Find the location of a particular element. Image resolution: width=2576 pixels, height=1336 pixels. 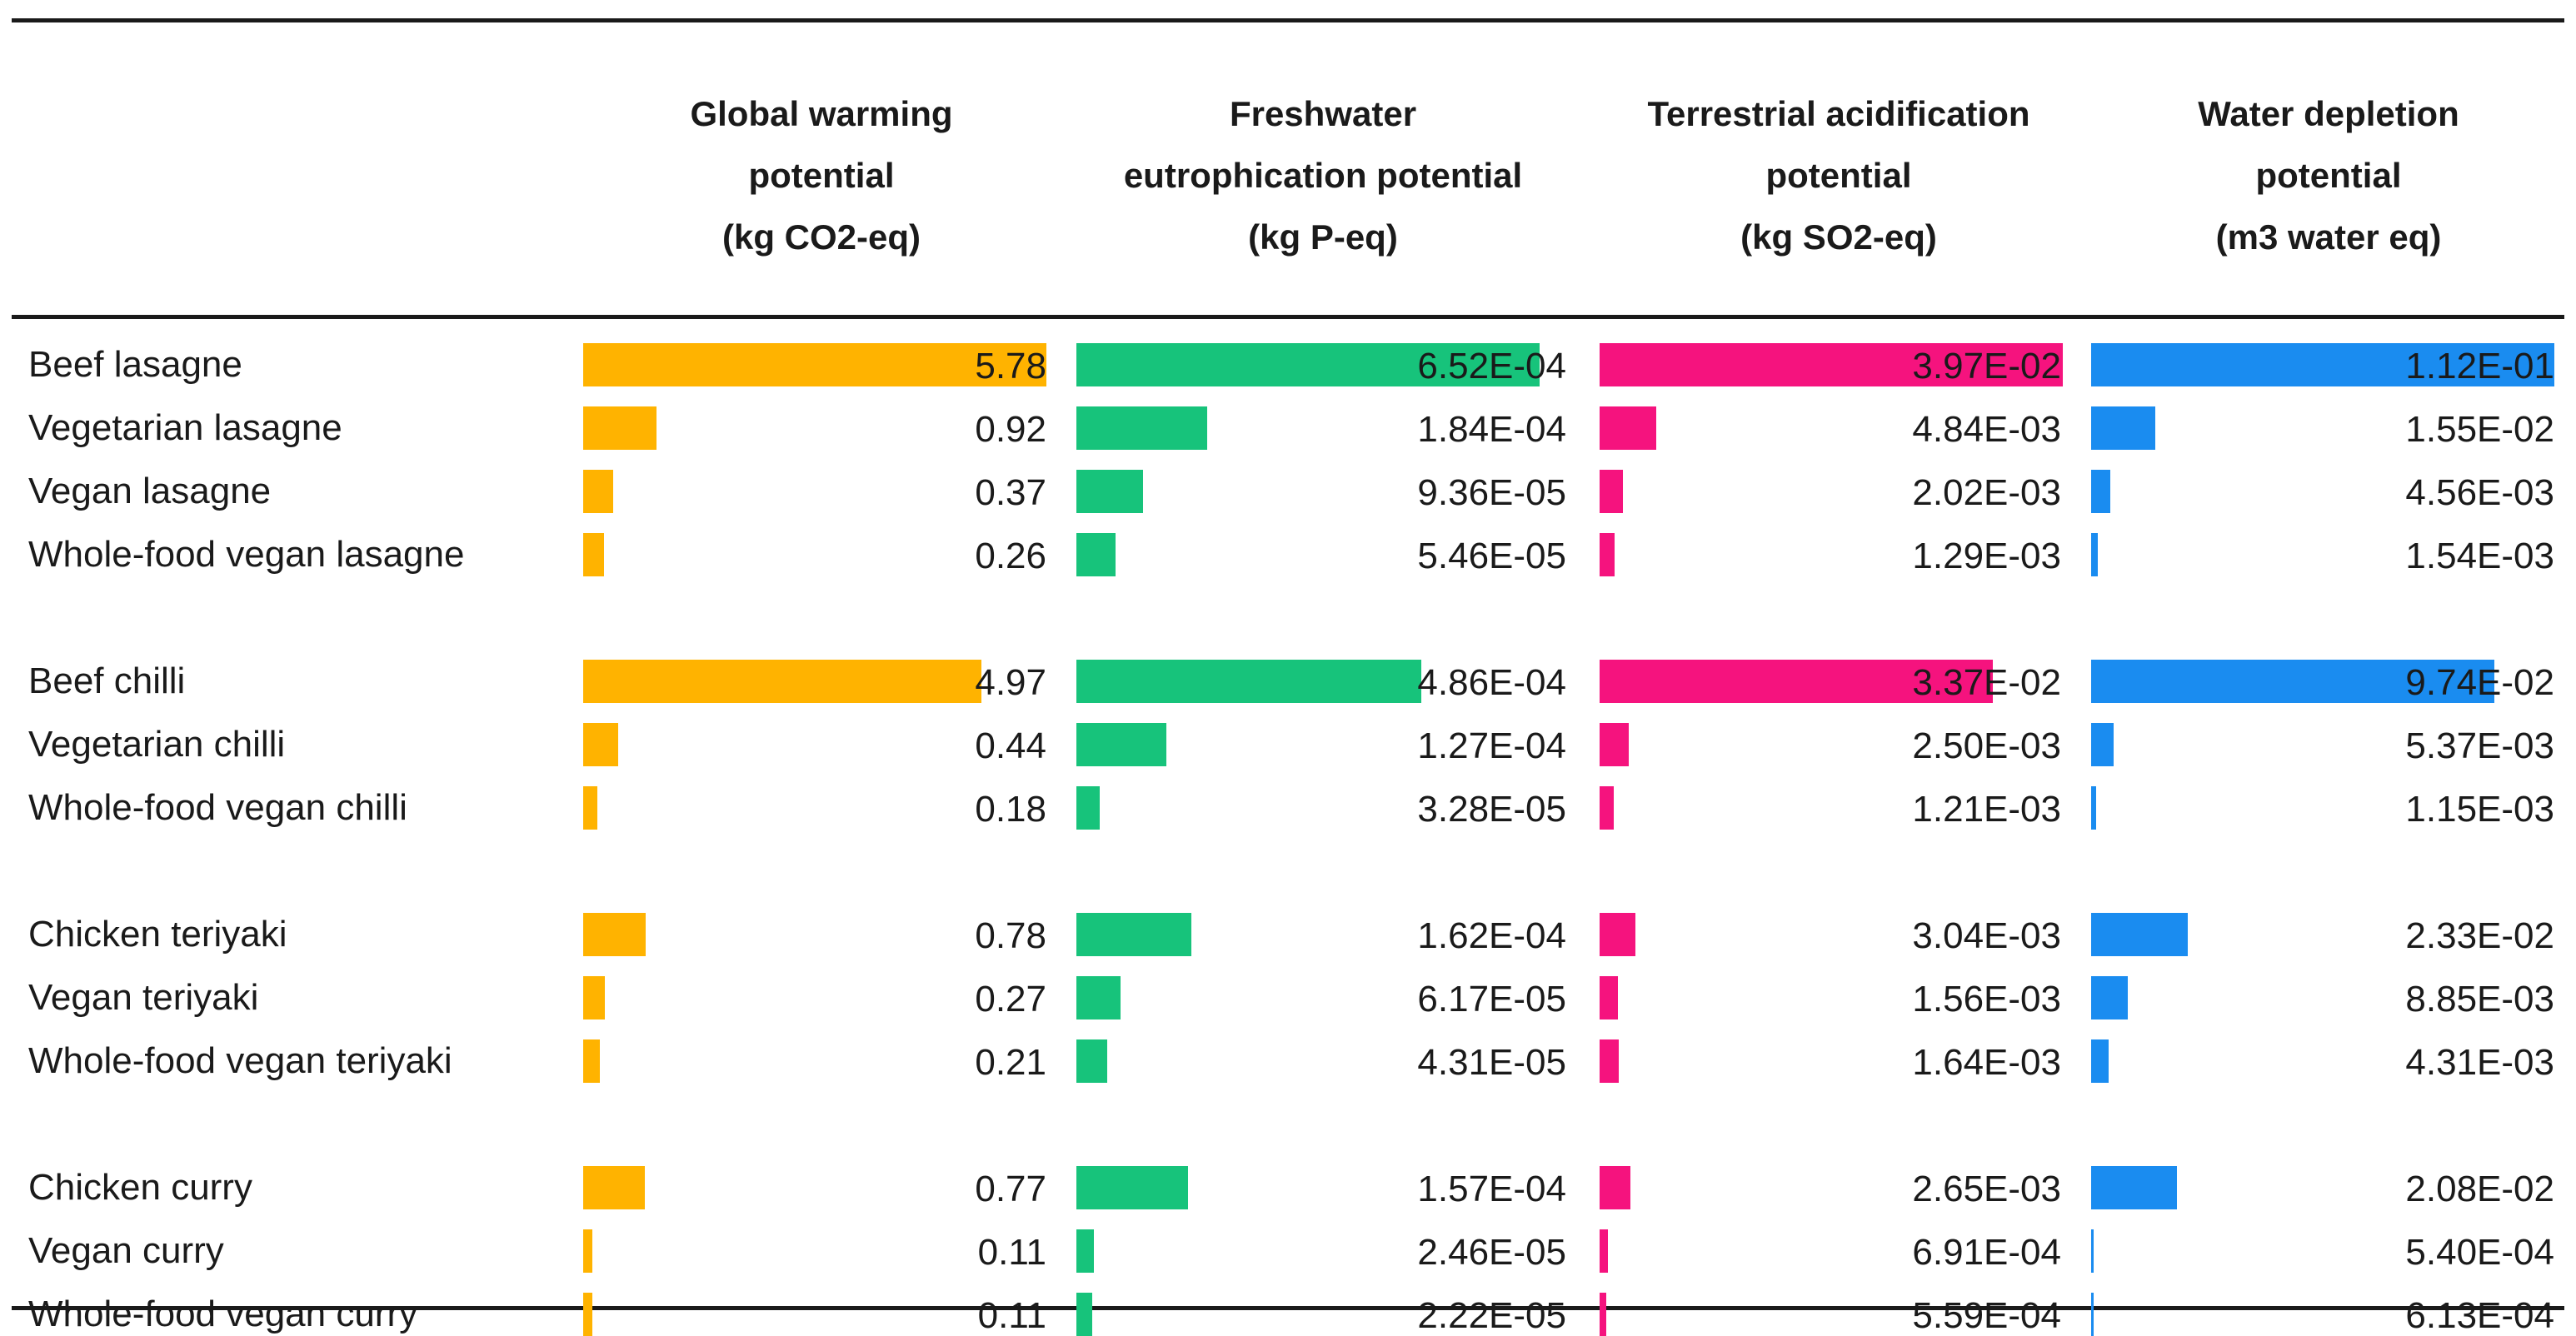

value-label-gwp: 0.78 is located at coordinates (1010, 936).